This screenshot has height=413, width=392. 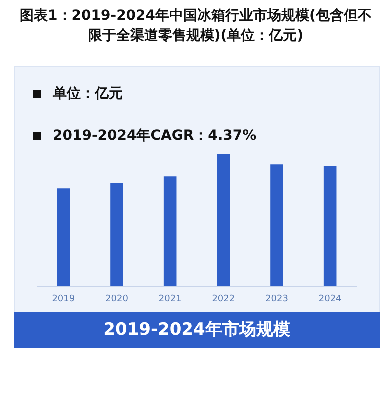 What do you see at coordinates (197, 330) in the screenshot?
I see `x-axis-title: 2019-2024年市场规模` at bounding box center [197, 330].